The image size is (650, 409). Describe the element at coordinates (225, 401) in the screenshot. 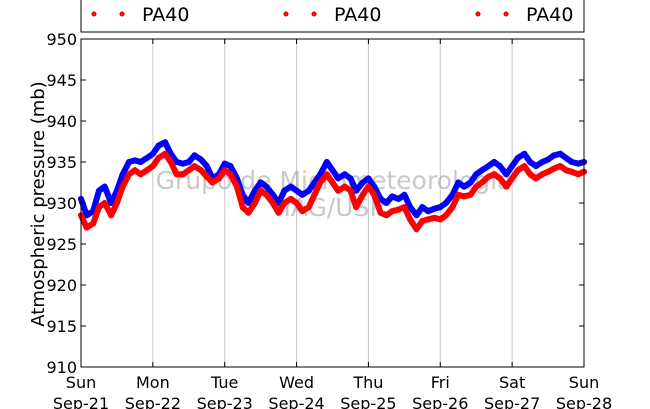

I see `x-tick-date-label: Sep-23` at that location.